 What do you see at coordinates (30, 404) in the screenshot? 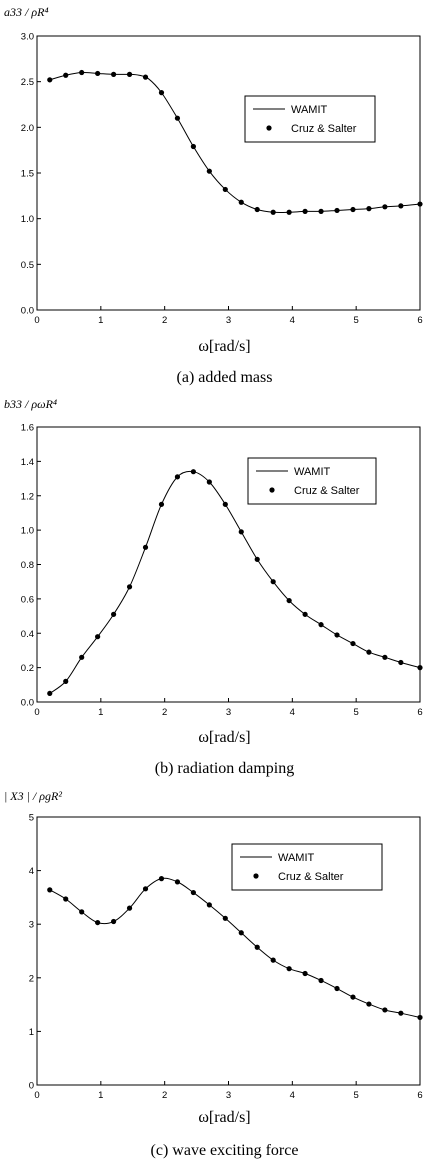
I see `y-axis-label: b33 / ρωR⁴` at bounding box center [30, 404].